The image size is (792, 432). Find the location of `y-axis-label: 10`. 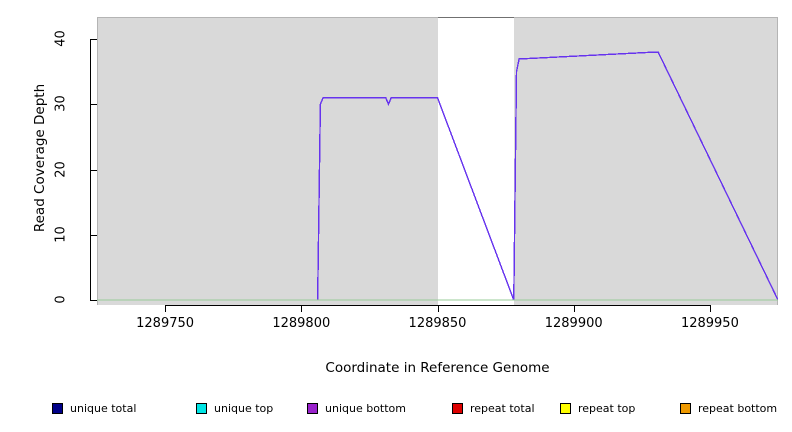

y-axis-label: 10 is located at coordinates (61, 234).